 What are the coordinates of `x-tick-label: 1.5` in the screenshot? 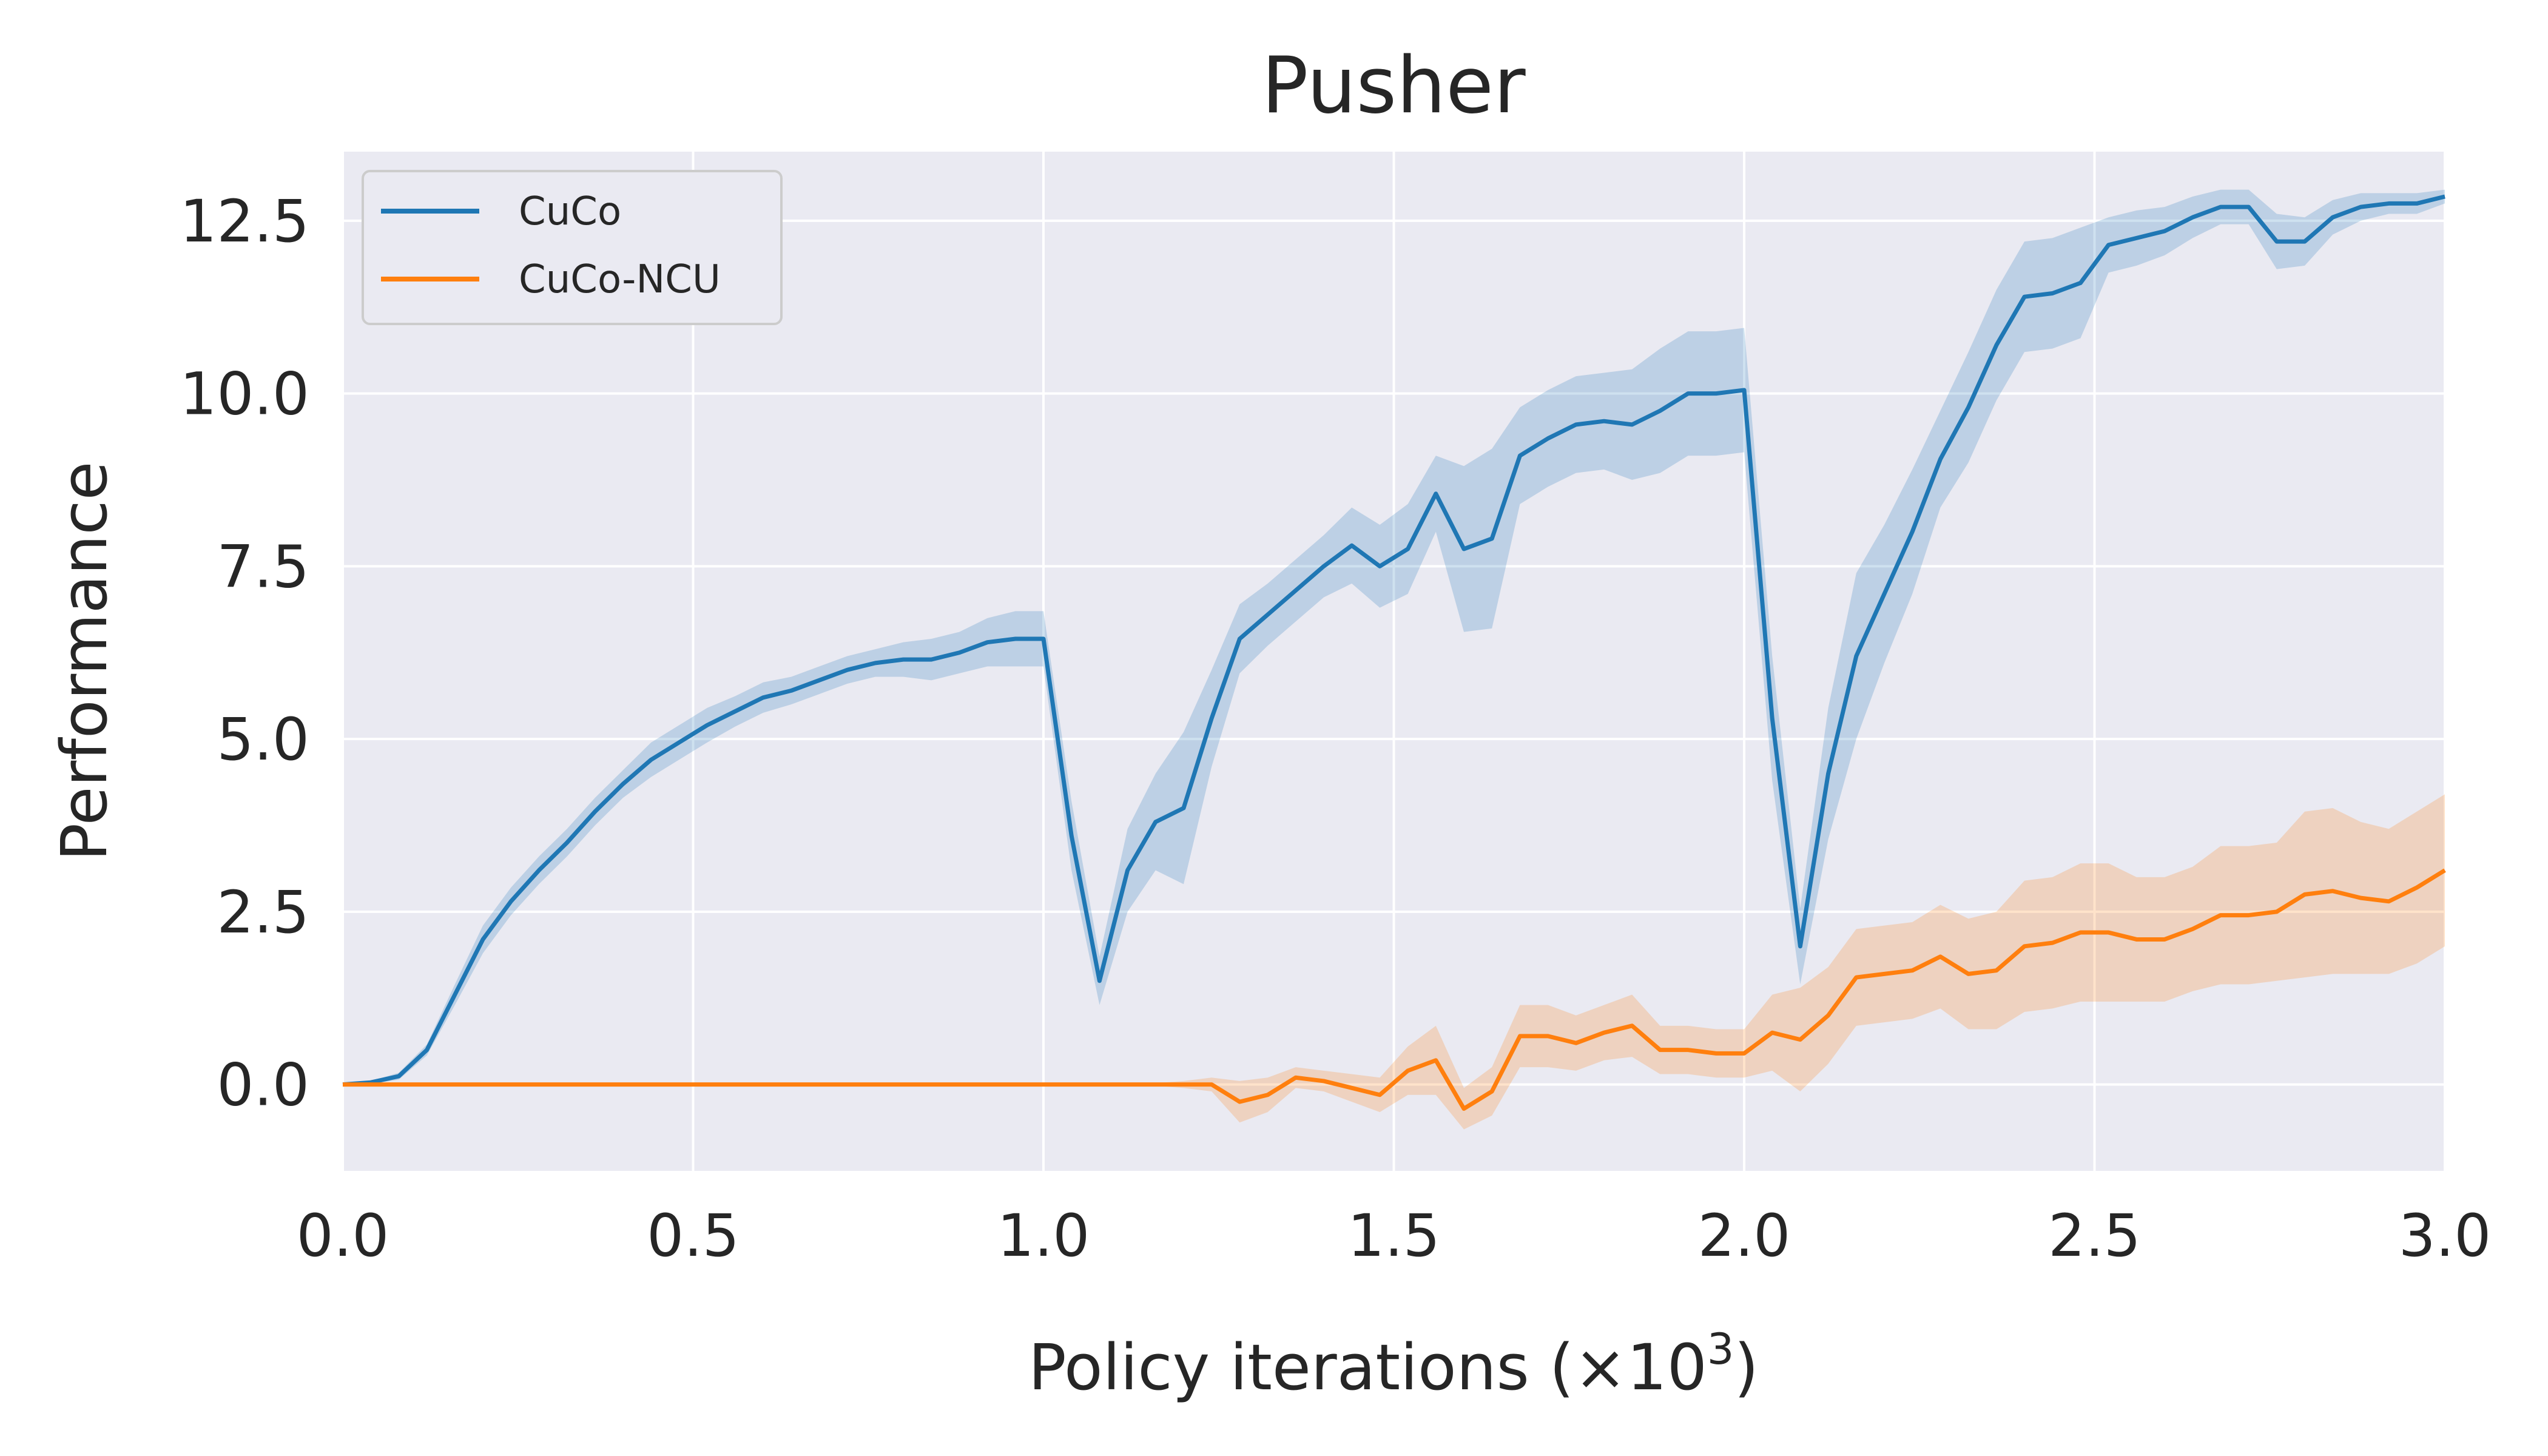 It's located at (1393, 1236).